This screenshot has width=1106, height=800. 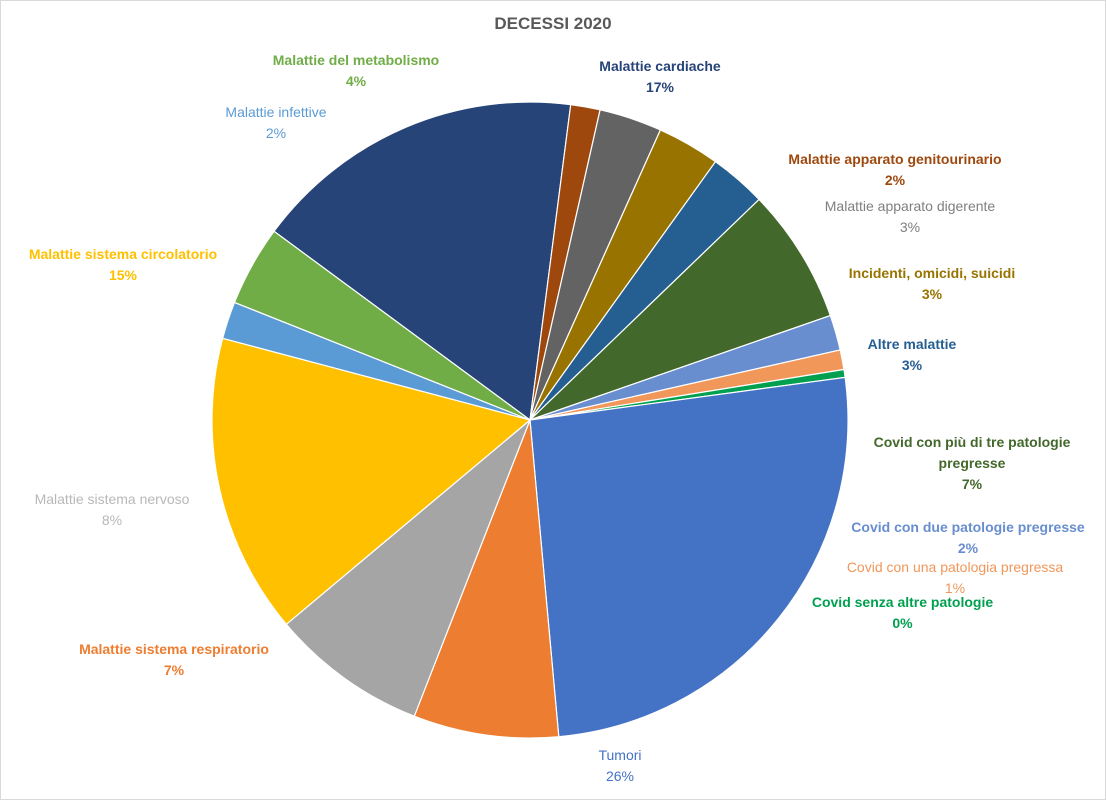 I want to click on label-name: Malattie apparato digerente, so click(x=910, y=206).